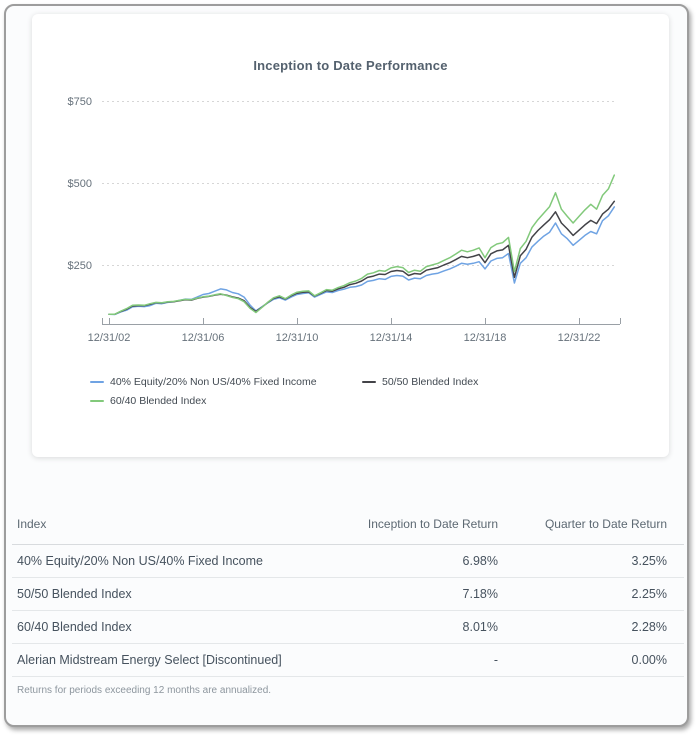  What do you see at coordinates (158, 400) in the screenshot?
I see `legend-item-label: 60/40 Blended Index` at bounding box center [158, 400].